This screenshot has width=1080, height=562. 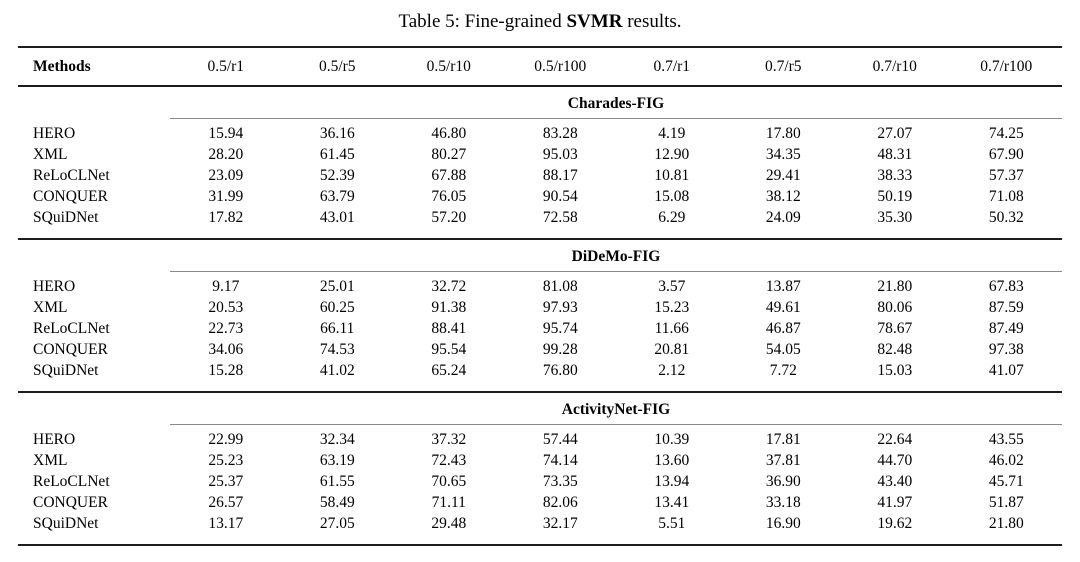 I want to click on section-row: DiDeMo-FIG, so click(x=540, y=255).